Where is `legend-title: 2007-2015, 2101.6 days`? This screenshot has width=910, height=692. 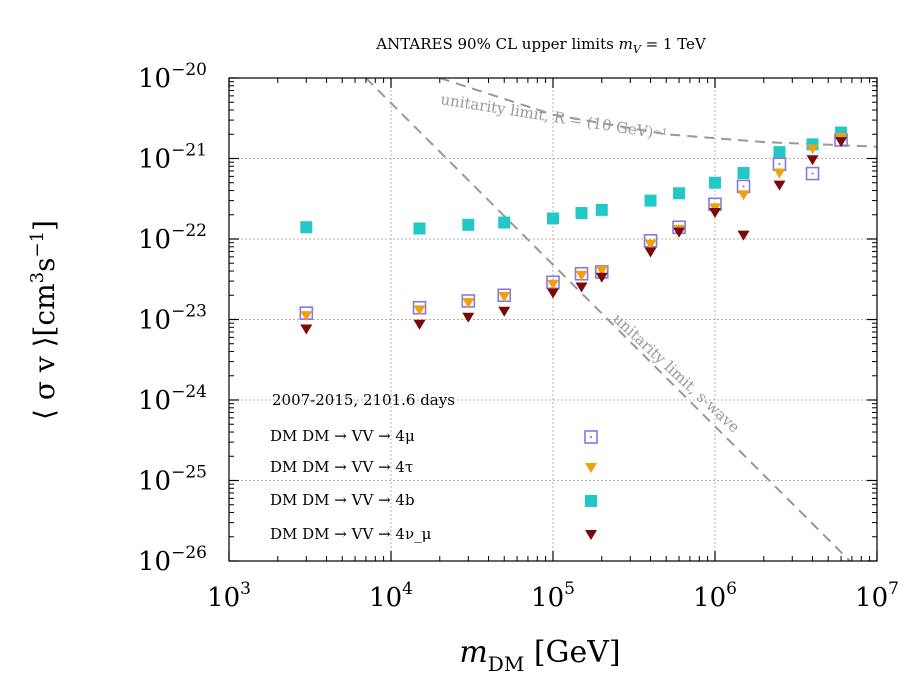 legend-title: 2007-2015, 2101.6 days is located at coordinates (363, 400).